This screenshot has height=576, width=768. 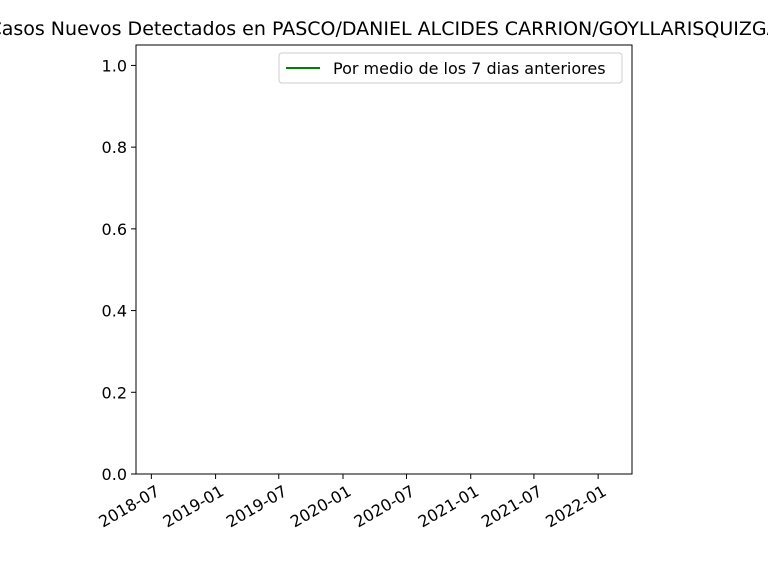 I want to click on y-tick-label: 0.6, so click(x=114, y=229).